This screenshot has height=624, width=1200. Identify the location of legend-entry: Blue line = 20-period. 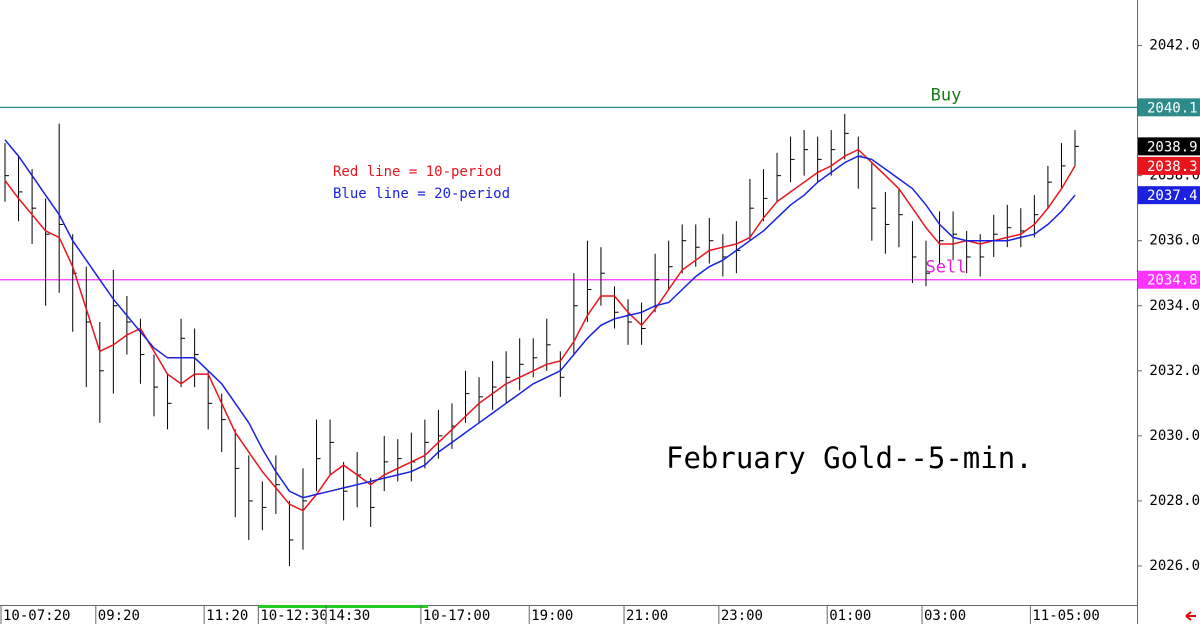
(421, 194).